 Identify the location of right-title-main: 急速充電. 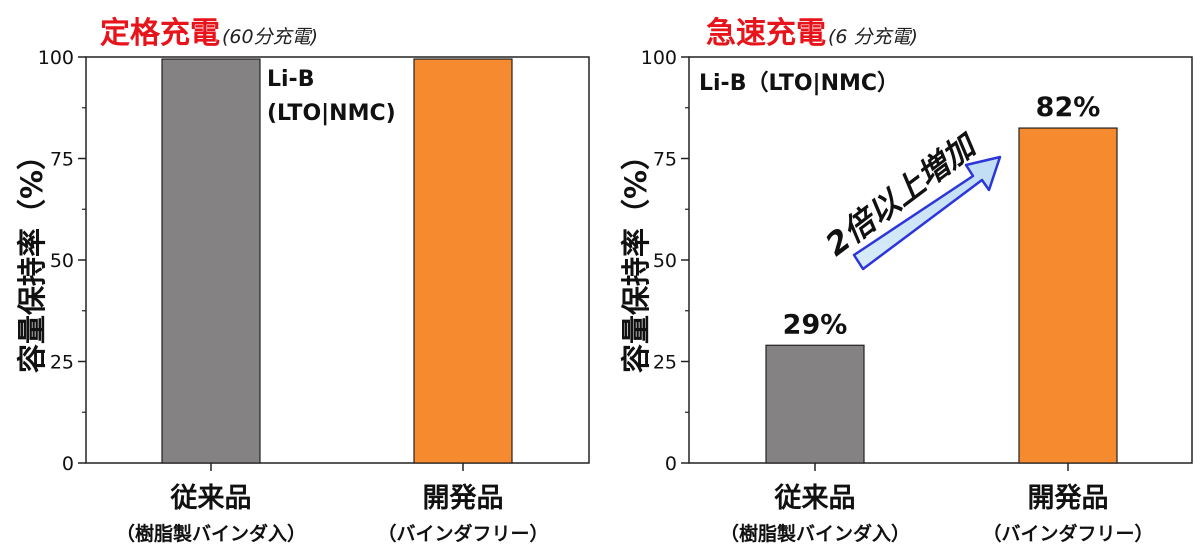
(766, 33).